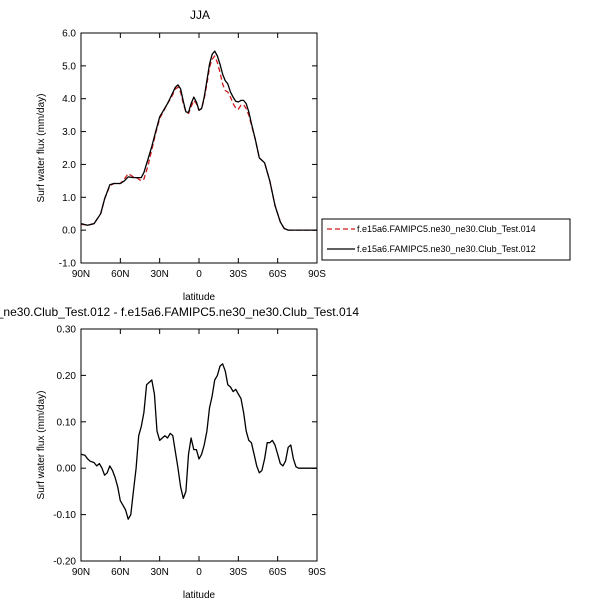 This screenshot has width=605, height=611. Describe the element at coordinates (69, 34) in the screenshot. I see `chart-top-ytick-label: 6.0` at that location.